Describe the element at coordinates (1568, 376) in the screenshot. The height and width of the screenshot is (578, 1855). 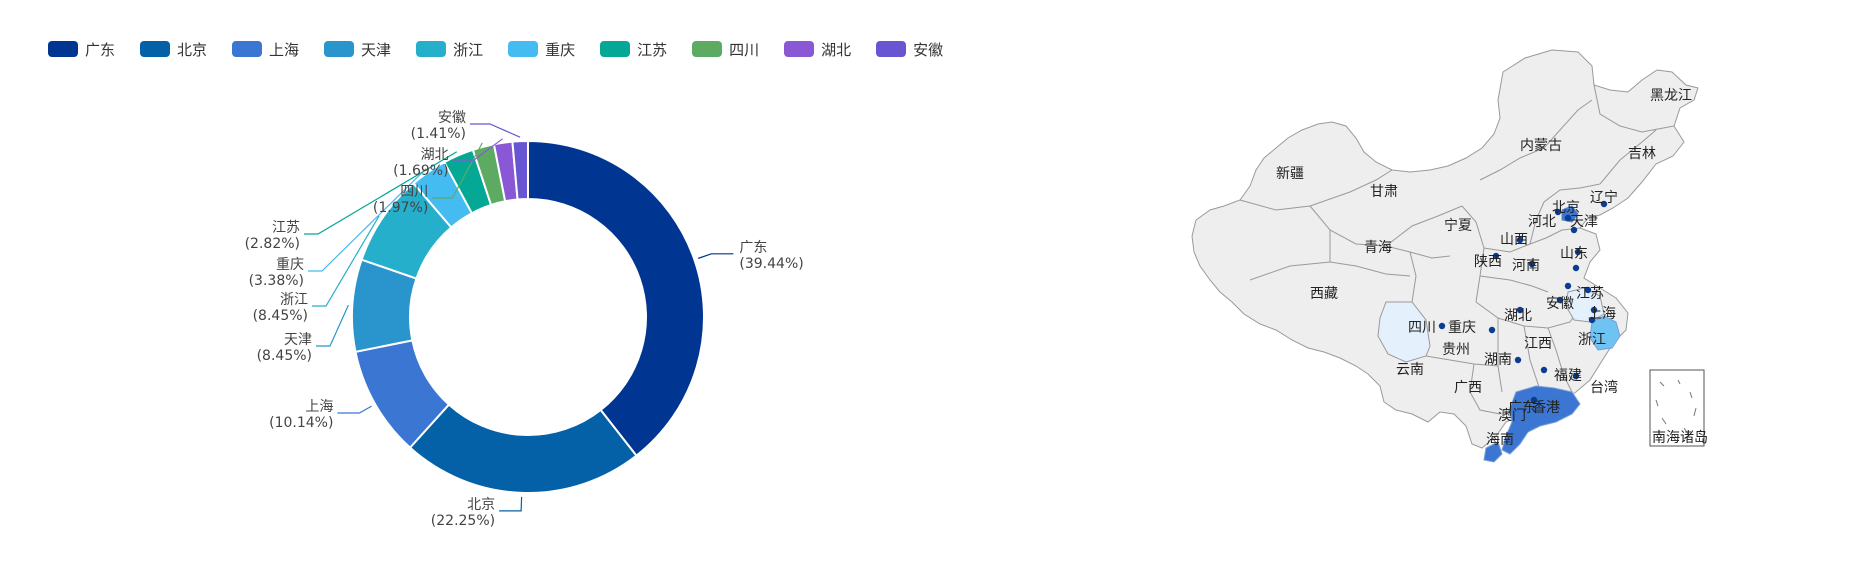
I see `map-province-label: 福建` at that location.